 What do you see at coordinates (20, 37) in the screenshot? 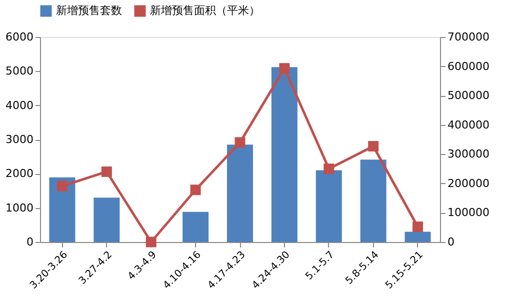
I see `y-tick-label: 6000` at bounding box center [20, 37].